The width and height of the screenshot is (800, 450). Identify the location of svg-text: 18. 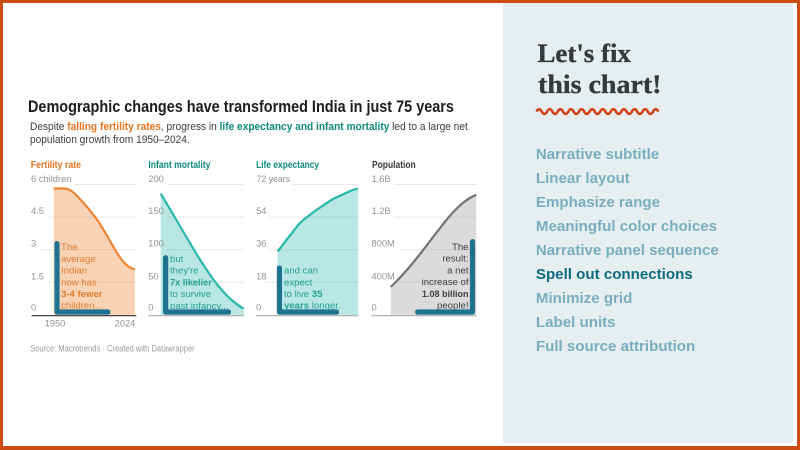
(261, 276).